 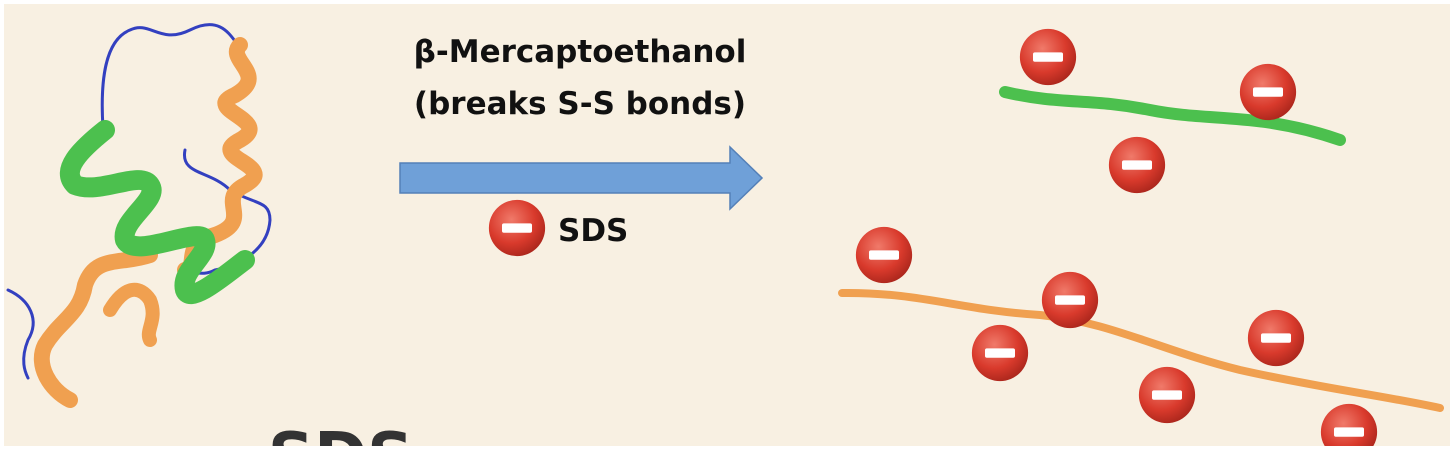 I want to click on footer-text: SDS, so click(x=340, y=435).